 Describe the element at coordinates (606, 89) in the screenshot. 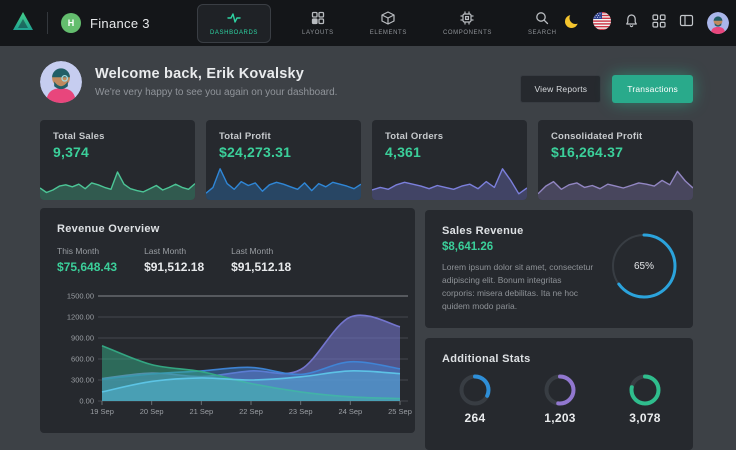

I see `welcome-actions: View Reports Transactions` at that location.